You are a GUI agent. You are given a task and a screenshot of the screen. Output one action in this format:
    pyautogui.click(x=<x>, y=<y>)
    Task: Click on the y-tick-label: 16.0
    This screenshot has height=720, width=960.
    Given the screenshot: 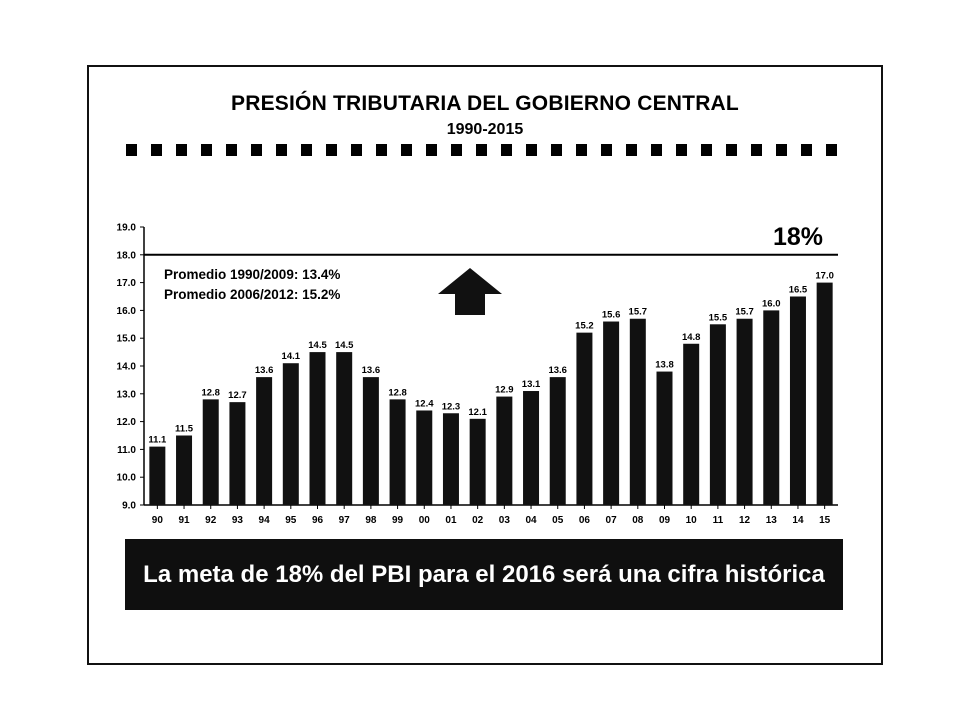 What is the action you would take?
    pyautogui.click(x=127, y=311)
    